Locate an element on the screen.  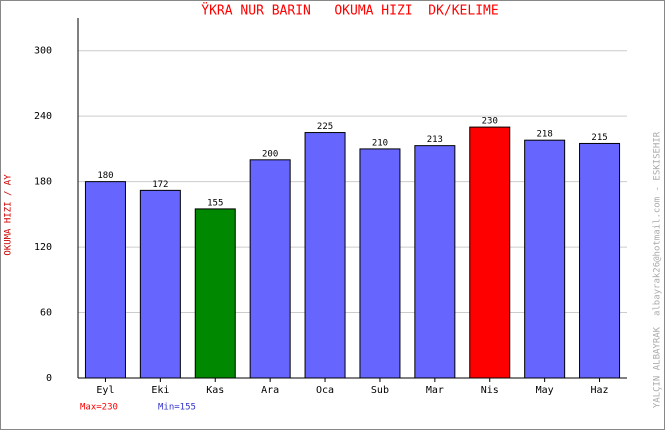
x-tick-label: May is located at coordinates (545, 390).